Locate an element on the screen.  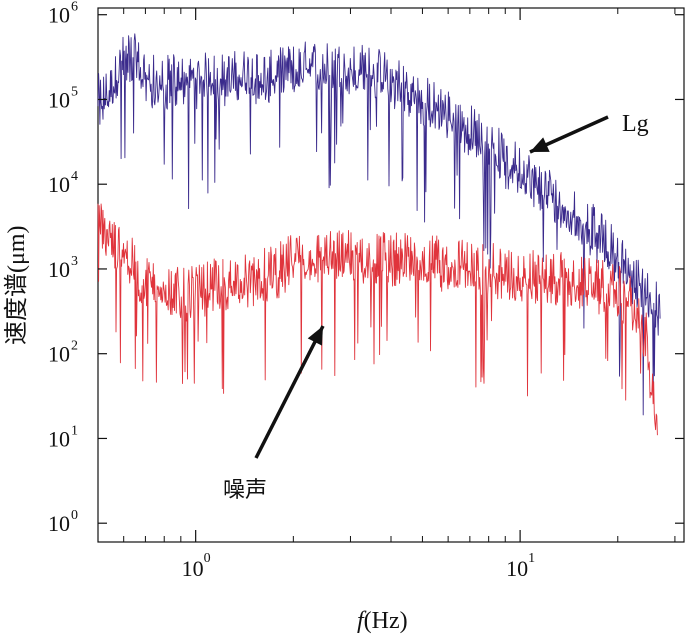
y-tick-exponent: 6 is located at coordinates (74, 7).